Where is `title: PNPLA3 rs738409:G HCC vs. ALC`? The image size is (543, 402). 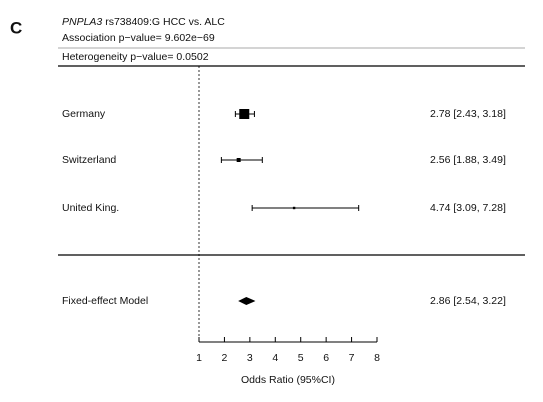 title: PNPLA3 rs738409:G HCC vs. ALC is located at coordinates (143, 22).